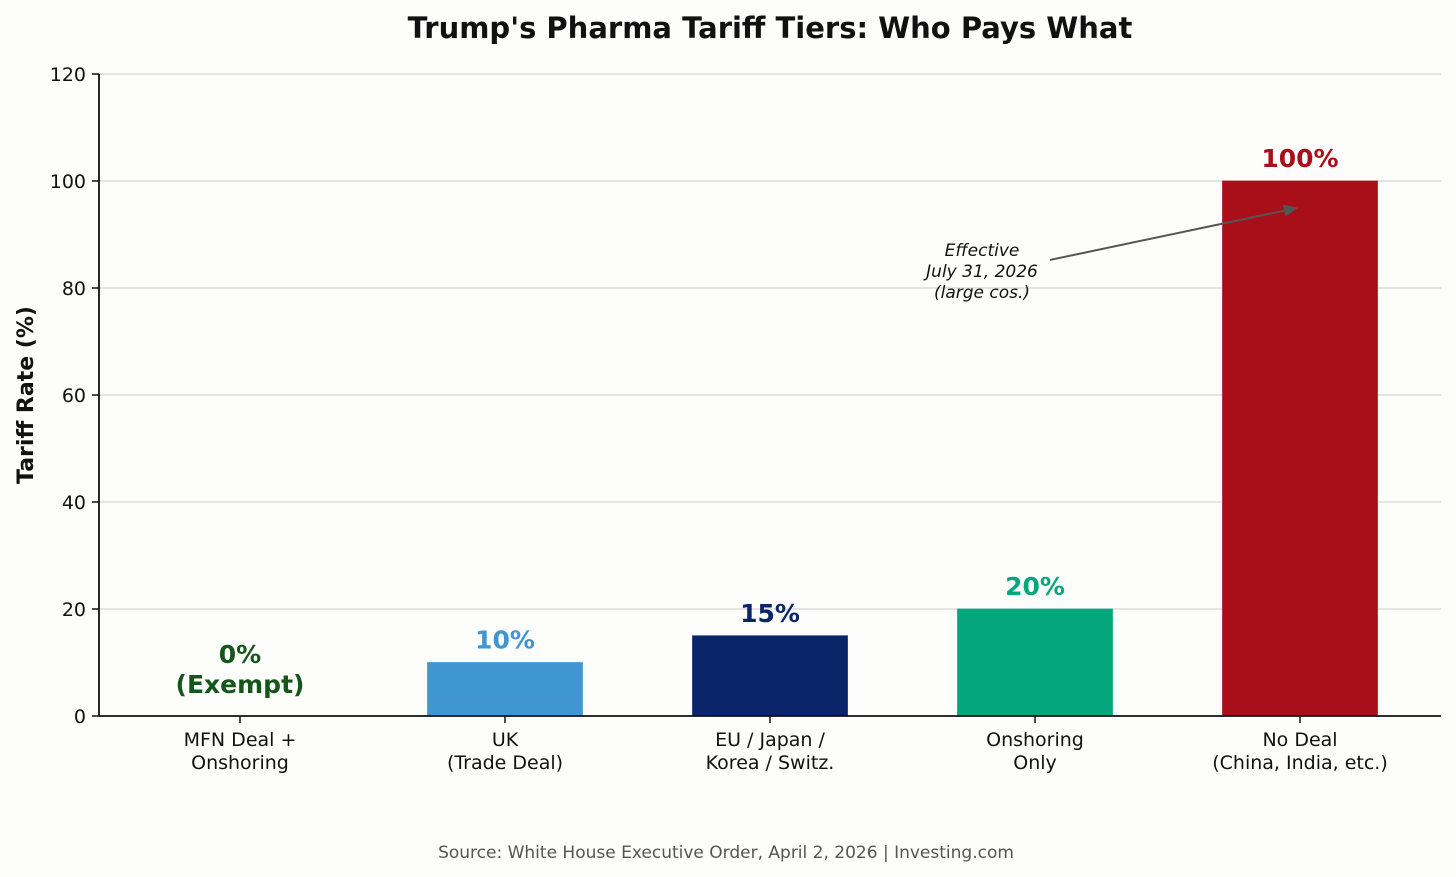 Image resolution: width=1456 pixels, height=877 pixels. Describe the element at coordinates (240, 740) in the screenshot. I see `x-tick-label: MFN Deal +` at that location.